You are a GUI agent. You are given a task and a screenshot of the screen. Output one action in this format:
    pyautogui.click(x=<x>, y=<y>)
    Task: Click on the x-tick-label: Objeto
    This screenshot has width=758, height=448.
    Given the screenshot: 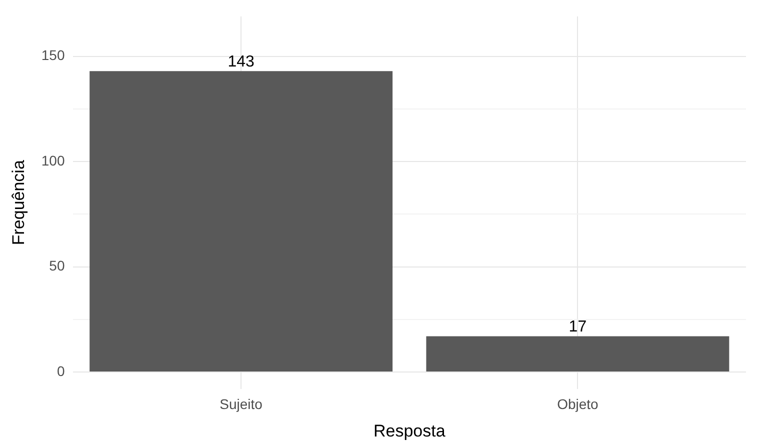 What is the action you would take?
    pyautogui.click(x=578, y=404)
    